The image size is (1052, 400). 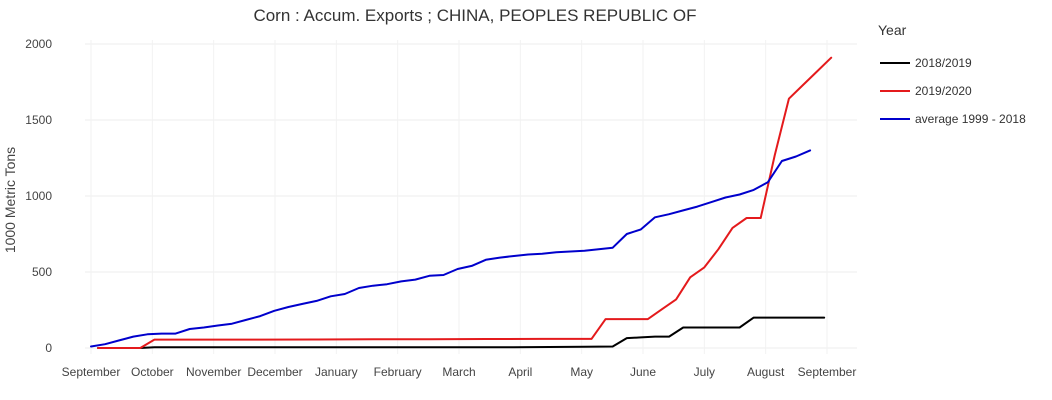 What do you see at coordinates (643, 372) in the screenshot?
I see `x-tick-label: June` at bounding box center [643, 372].